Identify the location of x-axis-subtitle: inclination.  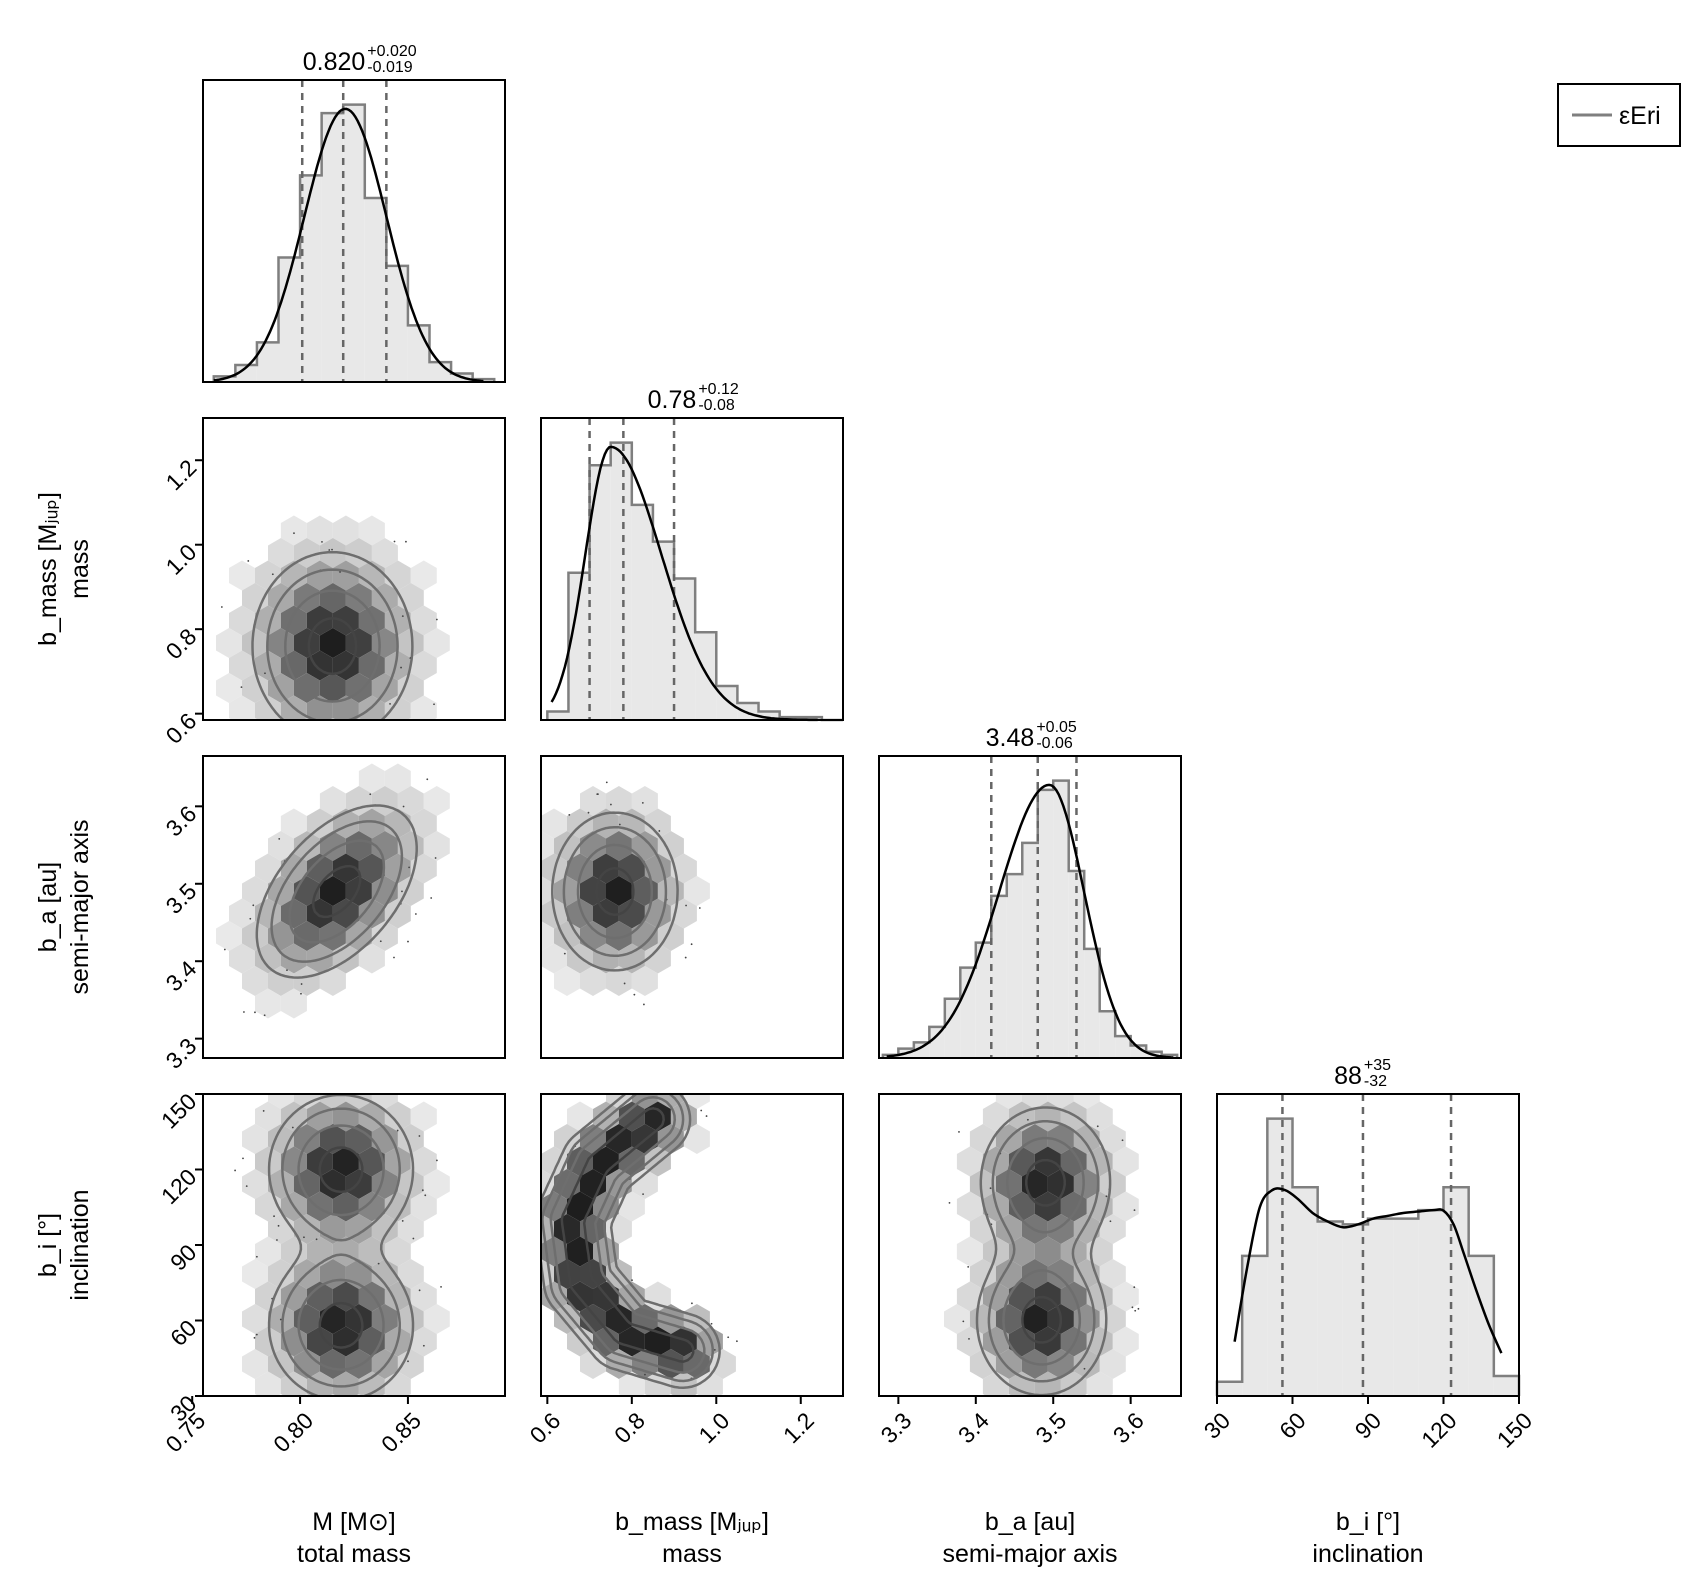
(1367, 1554).